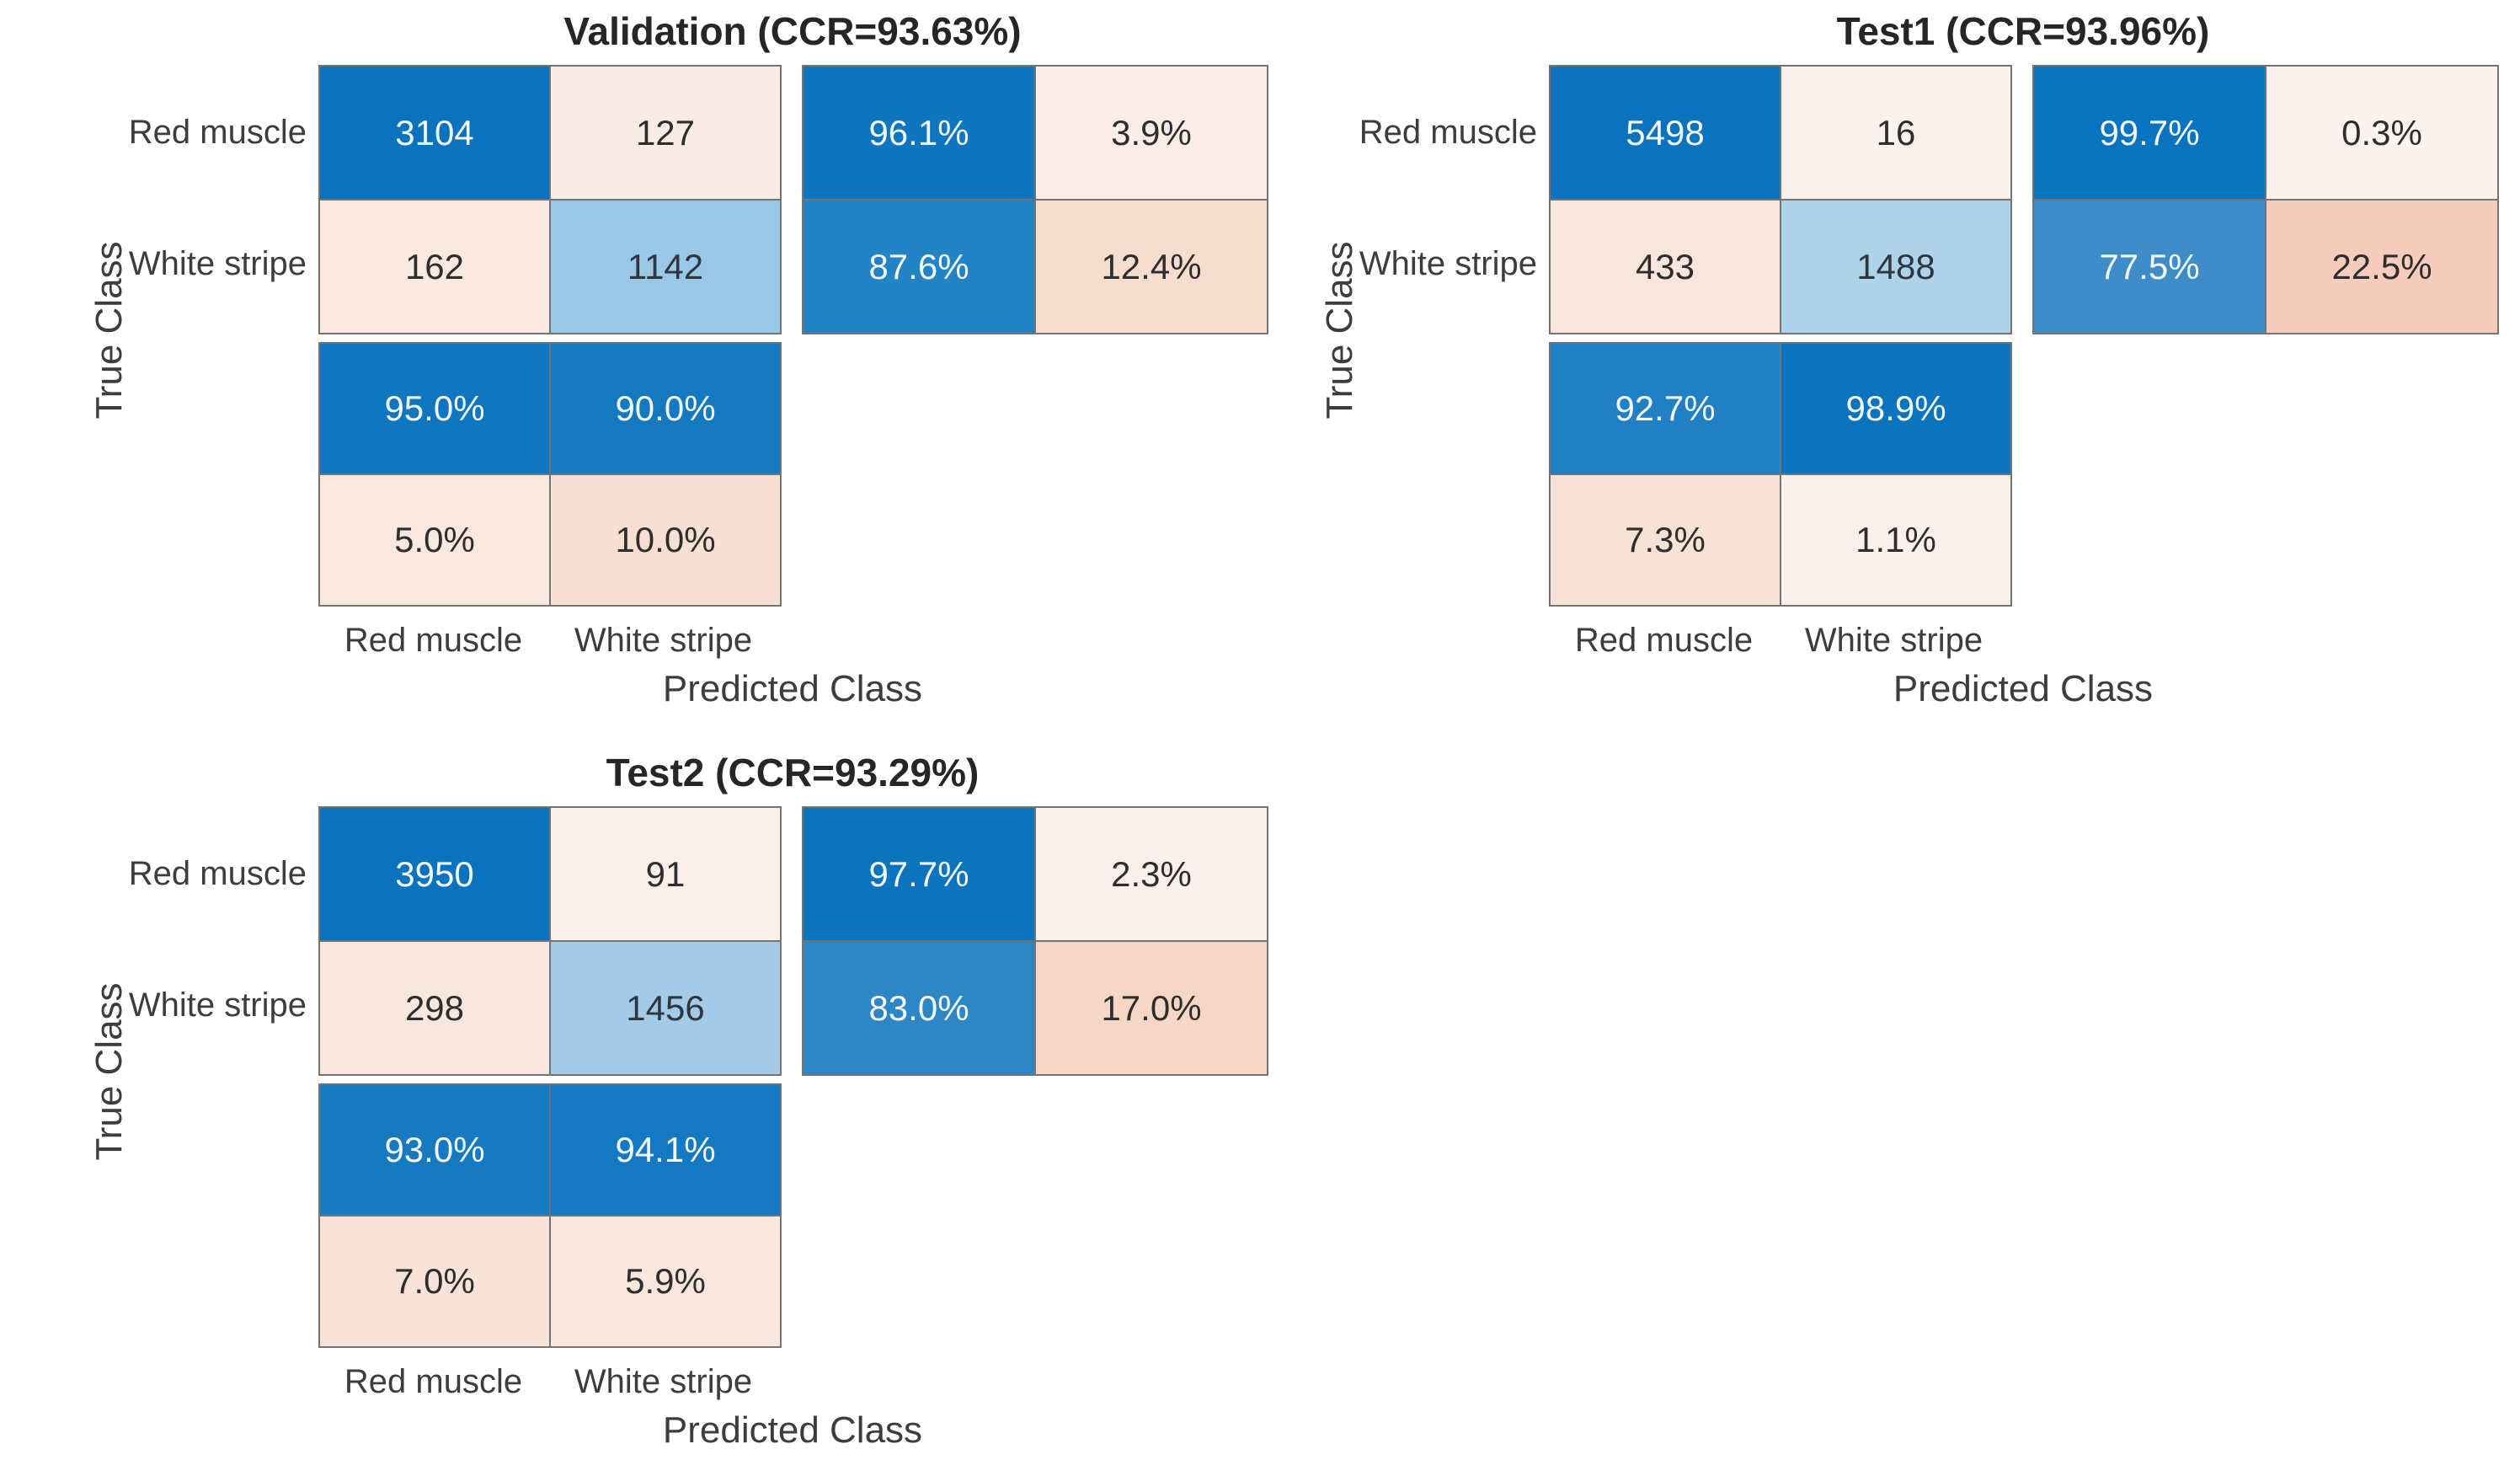  What do you see at coordinates (2381, 133) in the screenshot?
I see `row-summary-cell: 0.3%` at bounding box center [2381, 133].